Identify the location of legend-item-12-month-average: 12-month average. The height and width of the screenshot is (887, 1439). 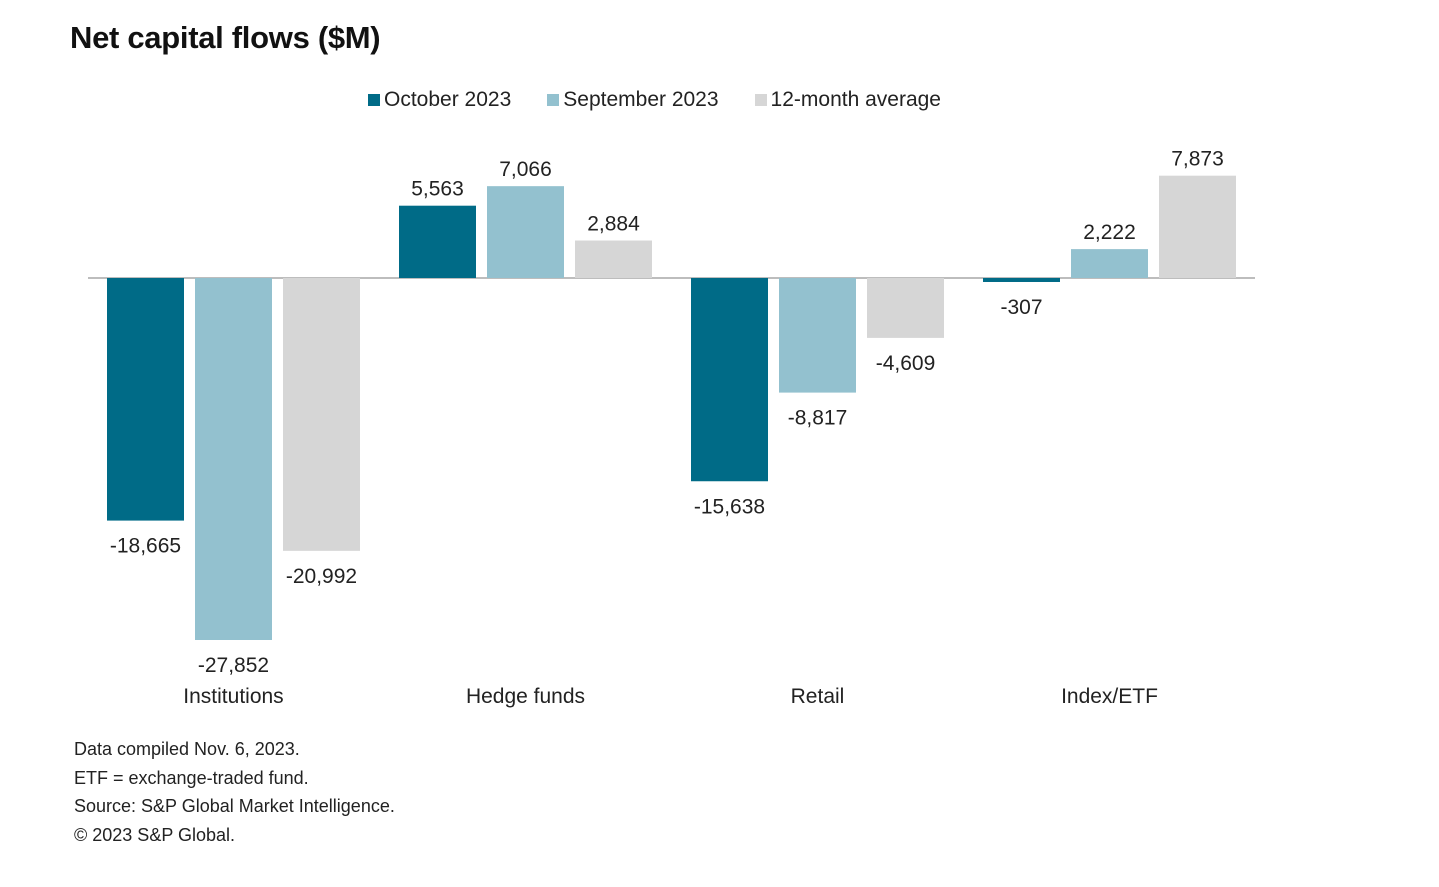
(847, 100).